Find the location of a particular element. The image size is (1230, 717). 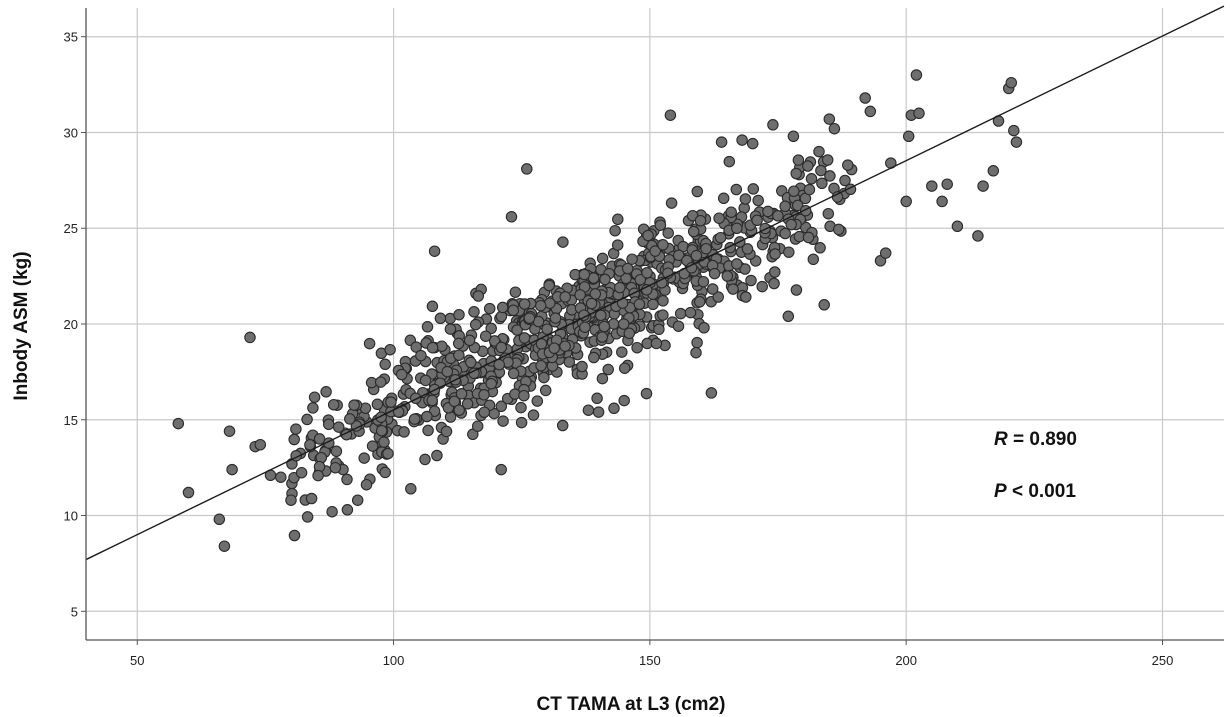

x-axis-label: CT TAMA at L3 (cm2) is located at coordinates (631, 704).